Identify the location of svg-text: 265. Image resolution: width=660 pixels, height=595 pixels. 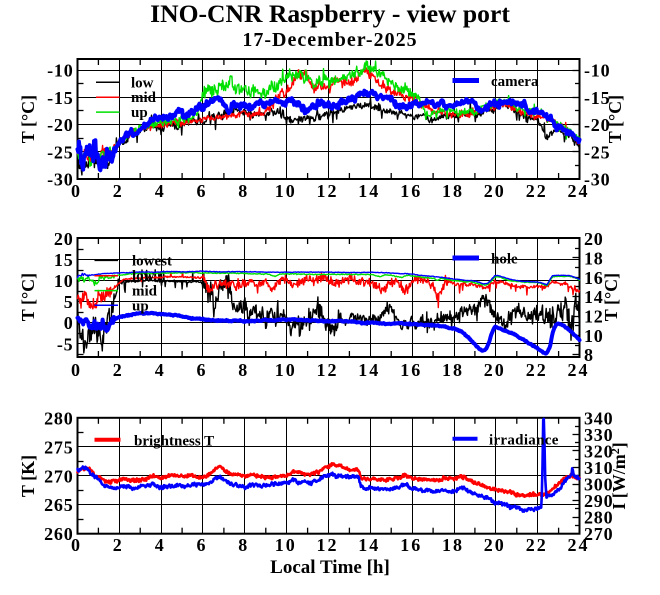
(58, 505).